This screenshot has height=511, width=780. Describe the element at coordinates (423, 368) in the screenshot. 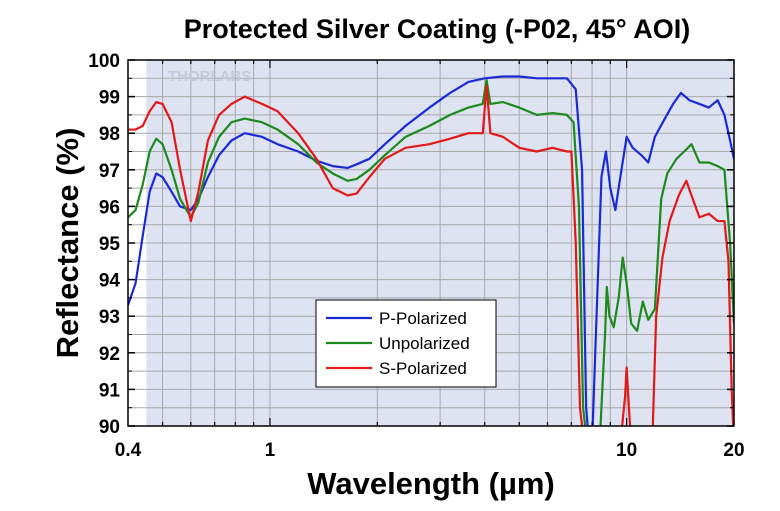

I see `legend-entry: S-Polarized` at that location.